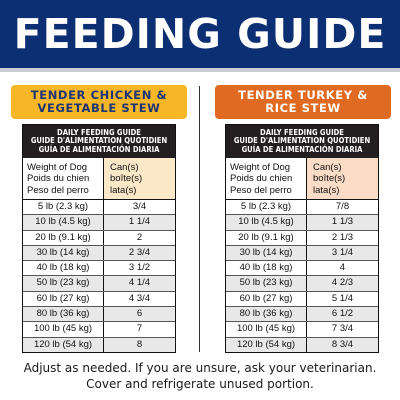 This screenshot has height=400, width=400. I want to click on cans-cell: 7/8, so click(342, 206).